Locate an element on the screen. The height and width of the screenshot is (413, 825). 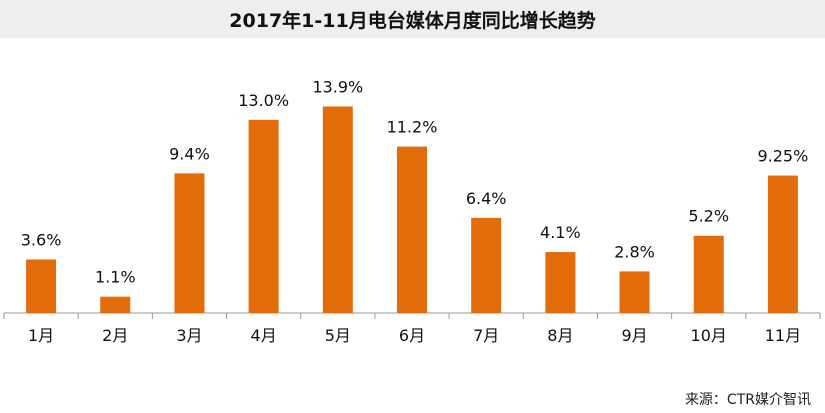
x-tick-label: 10月 is located at coordinates (709, 335).